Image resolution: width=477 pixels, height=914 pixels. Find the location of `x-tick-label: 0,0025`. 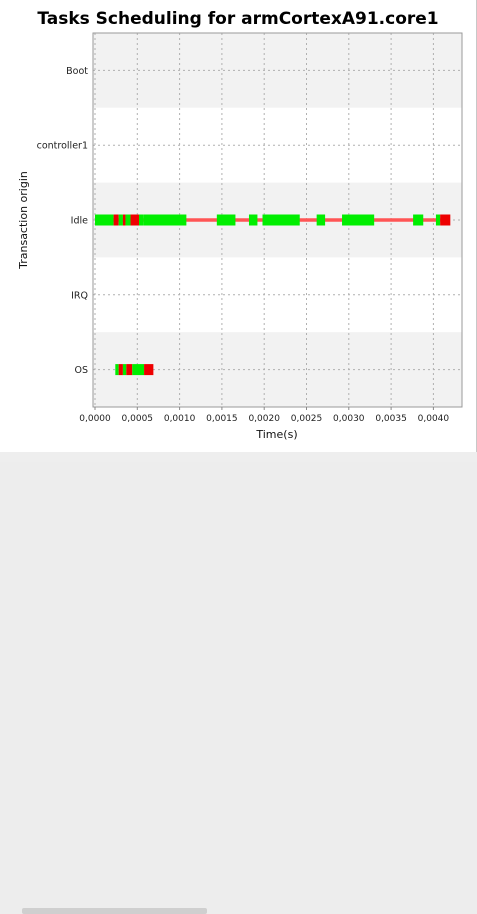

x-tick-label: 0,0025 is located at coordinates (307, 419).